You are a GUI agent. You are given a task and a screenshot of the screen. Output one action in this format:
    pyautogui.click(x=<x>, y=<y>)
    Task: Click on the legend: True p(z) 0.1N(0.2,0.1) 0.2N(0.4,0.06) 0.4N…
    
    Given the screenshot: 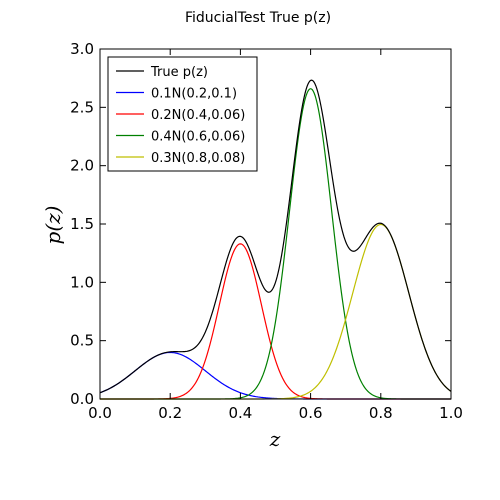 What is the action you would take?
    pyautogui.click(x=182, y=114)
    